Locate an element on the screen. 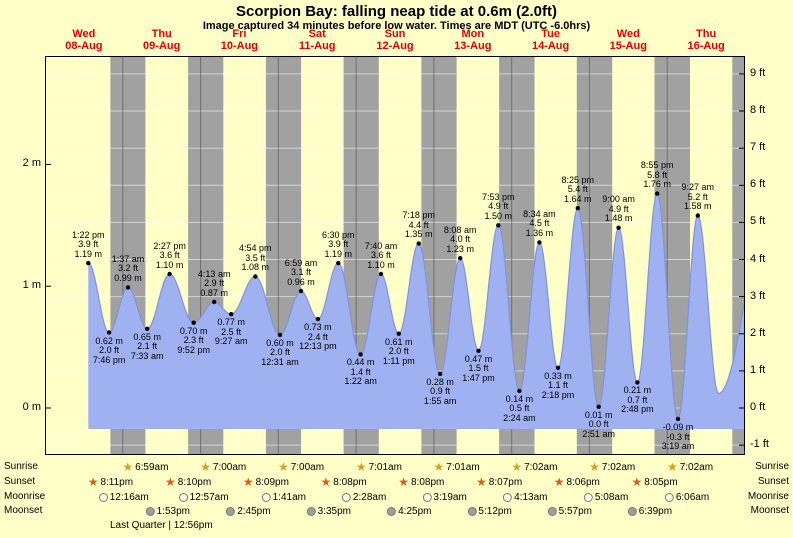  tide-high-label: 1:22 pm 3.9 ft 1.19 m is located at coordinates (88, 244).